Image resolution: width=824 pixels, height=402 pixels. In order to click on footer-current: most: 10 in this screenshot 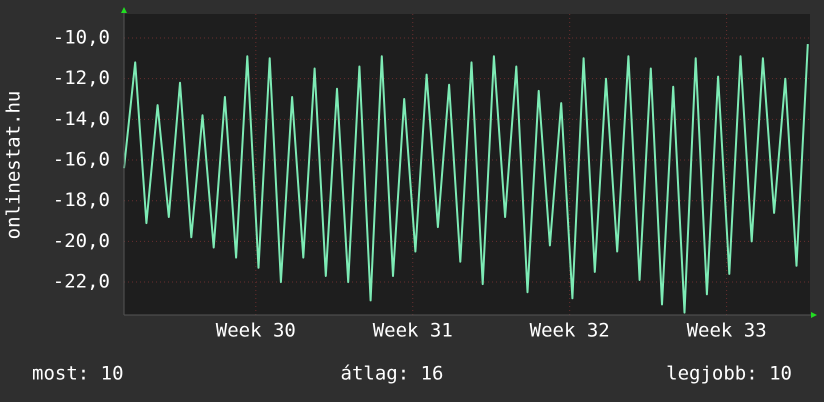, I will do `click(78, 374)`.